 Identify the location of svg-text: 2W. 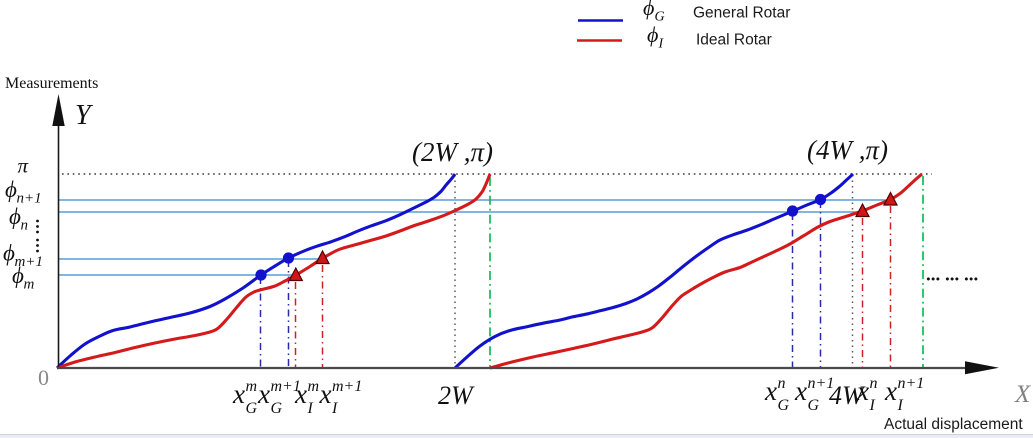
(456, 395).